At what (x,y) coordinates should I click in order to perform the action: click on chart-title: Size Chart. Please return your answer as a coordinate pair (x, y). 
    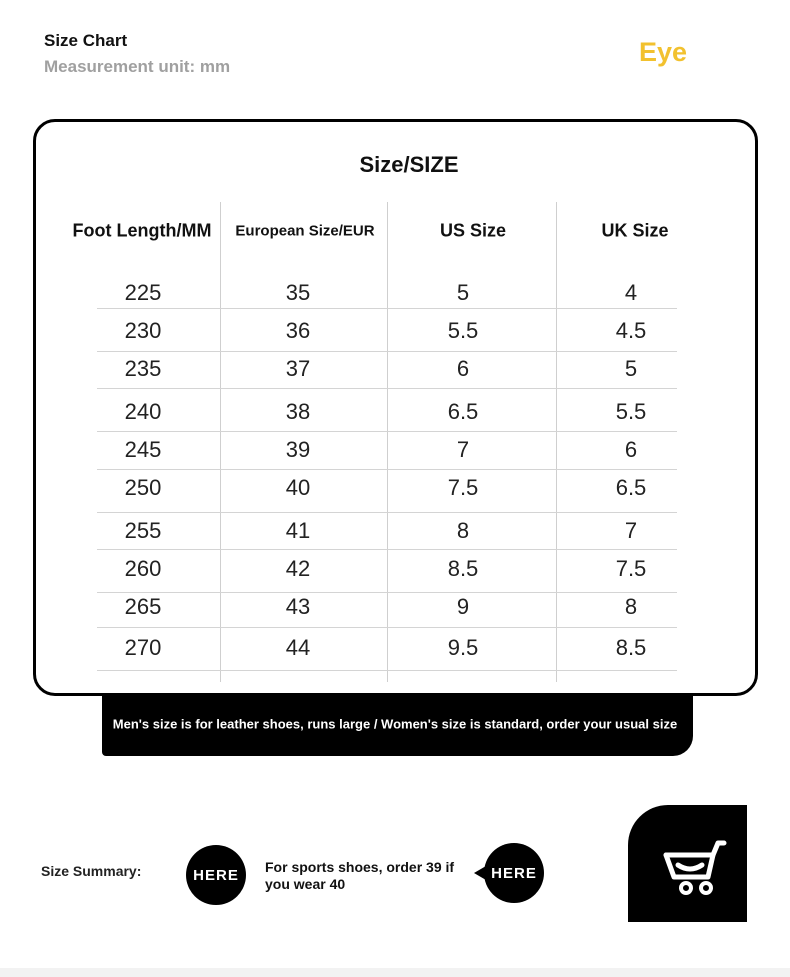
    Looking at the image, I should click on (86, 40).